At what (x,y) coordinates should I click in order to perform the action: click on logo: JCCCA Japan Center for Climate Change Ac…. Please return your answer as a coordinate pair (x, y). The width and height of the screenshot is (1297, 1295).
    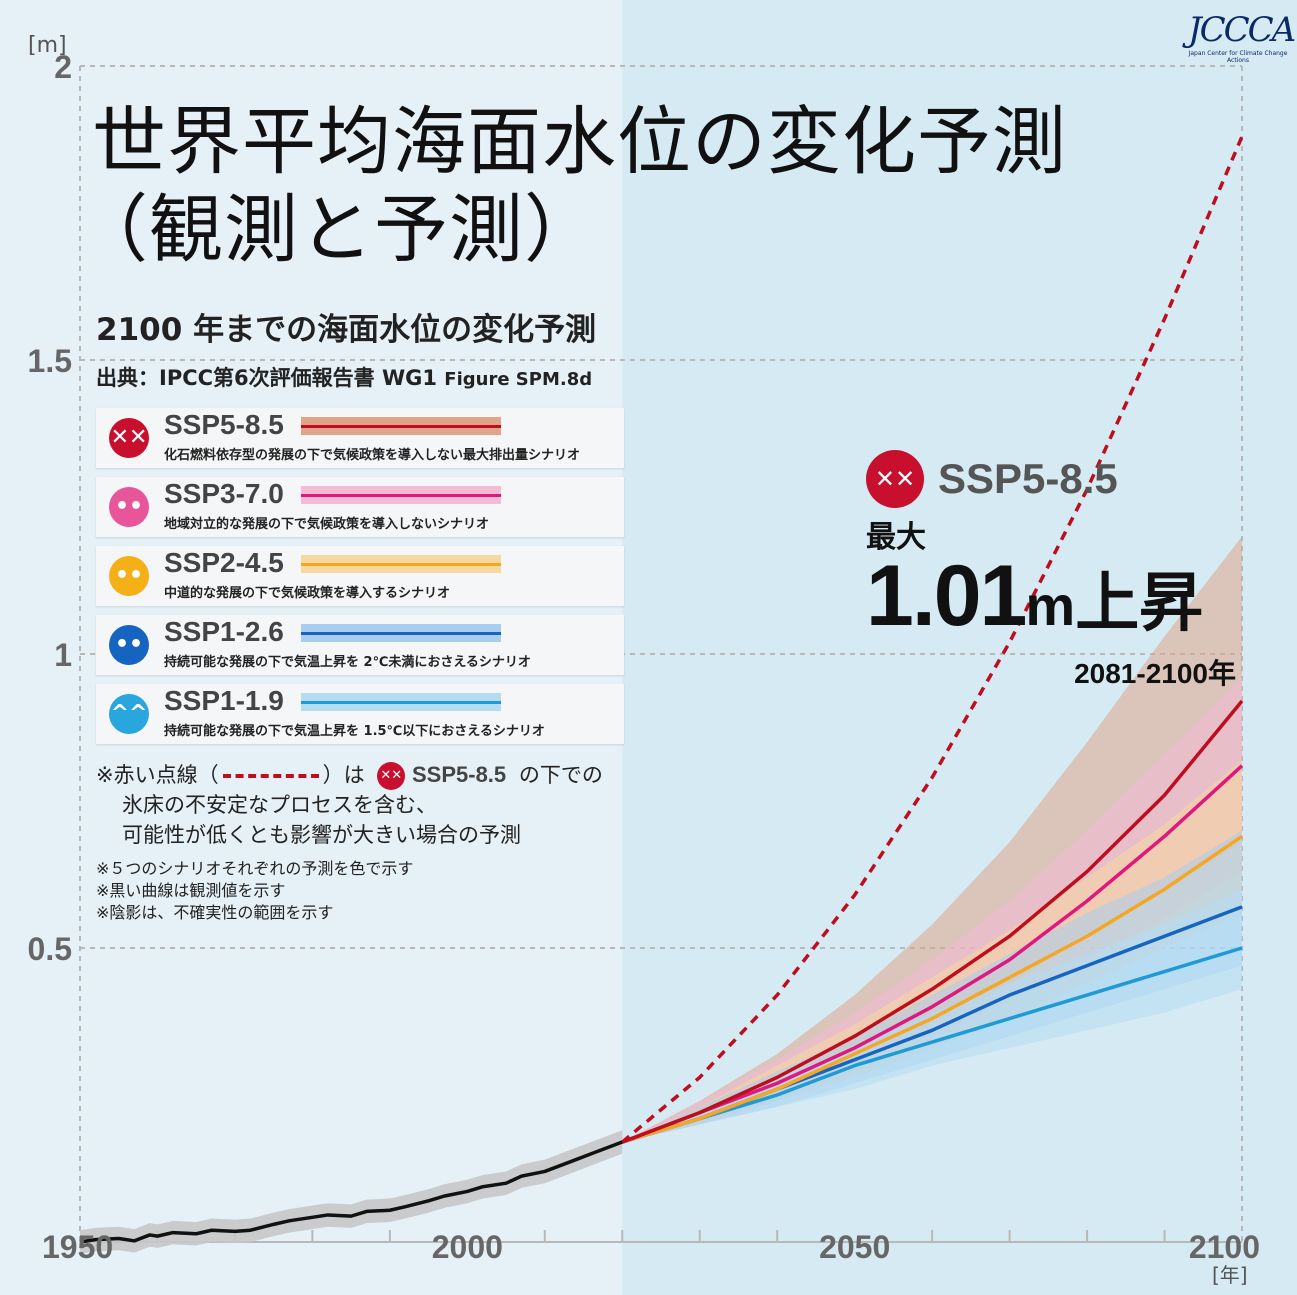
    Looking at the image, I should click on (1242, 37).